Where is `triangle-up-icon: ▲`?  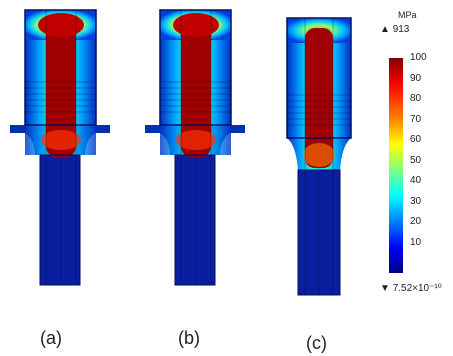
triangle-up-icon: ▲ is located at coordinates (385, 29).